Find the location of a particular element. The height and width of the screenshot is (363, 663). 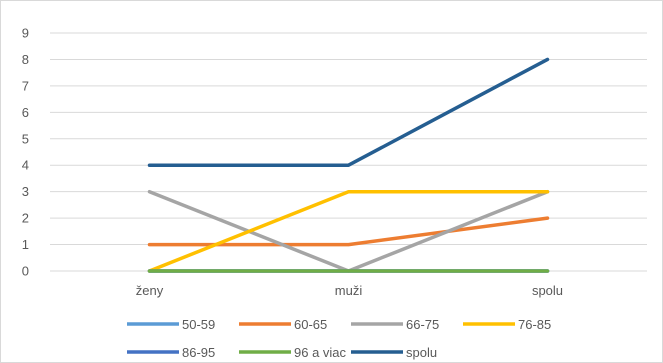

y-tick-label: 2 is located at coordinates (25, 218).